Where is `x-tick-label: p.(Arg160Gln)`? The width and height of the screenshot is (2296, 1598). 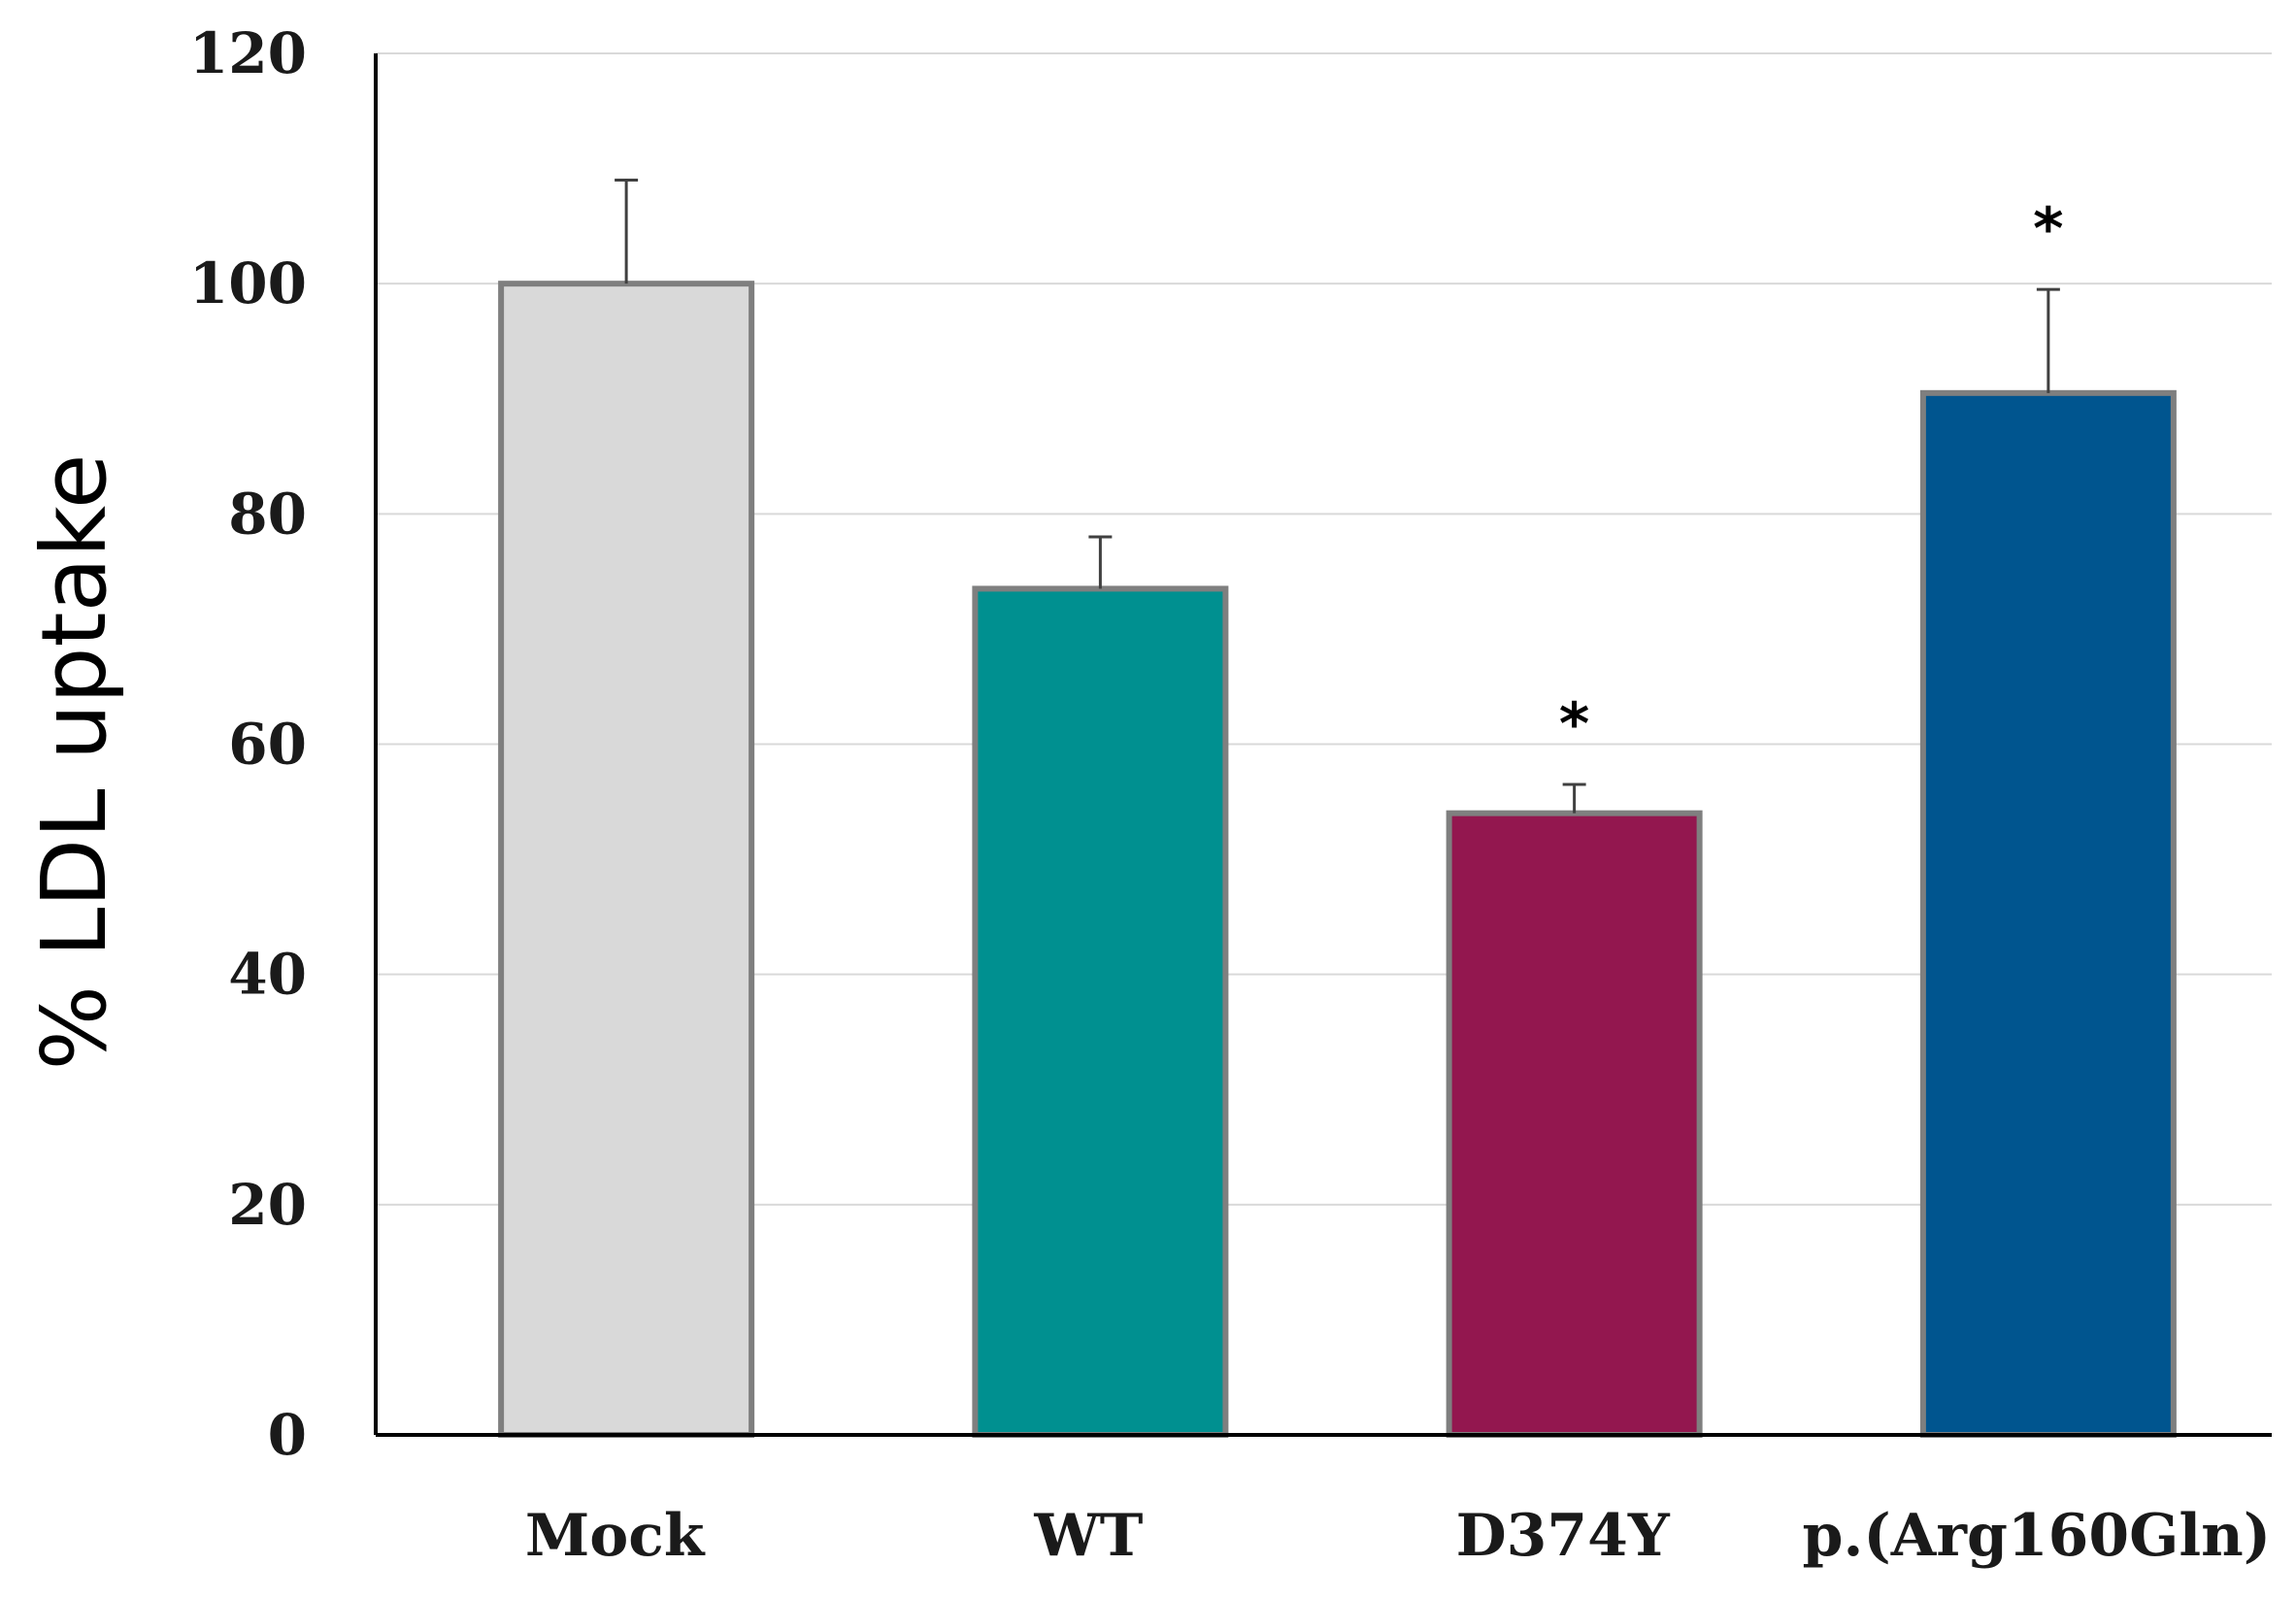
x-tick-label: p.(Arg160Gln) is located at coordinates (2037, 1536).